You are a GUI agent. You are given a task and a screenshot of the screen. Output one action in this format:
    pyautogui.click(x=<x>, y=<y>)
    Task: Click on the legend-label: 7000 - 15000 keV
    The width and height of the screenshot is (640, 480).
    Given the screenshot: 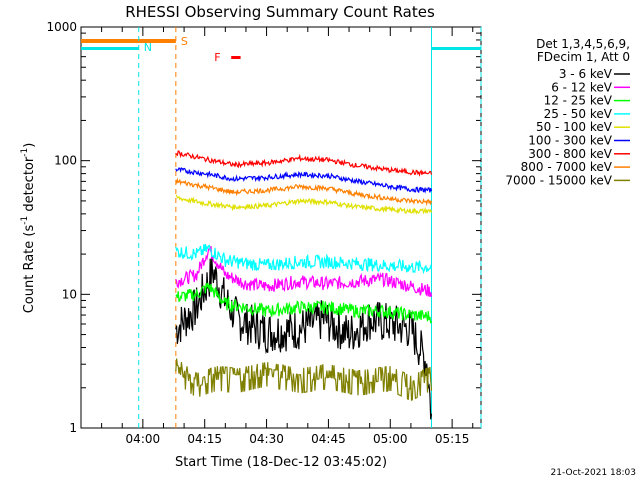 What is the action you would take?
    pyautogui.click(x=558, y=180)
    